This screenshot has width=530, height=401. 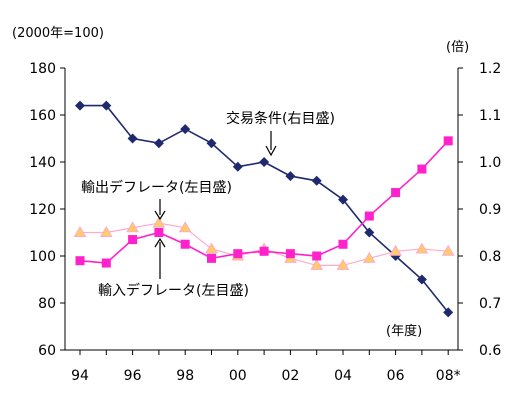 I want to click on x-tick-label: 00, so click(x=238, y=376).